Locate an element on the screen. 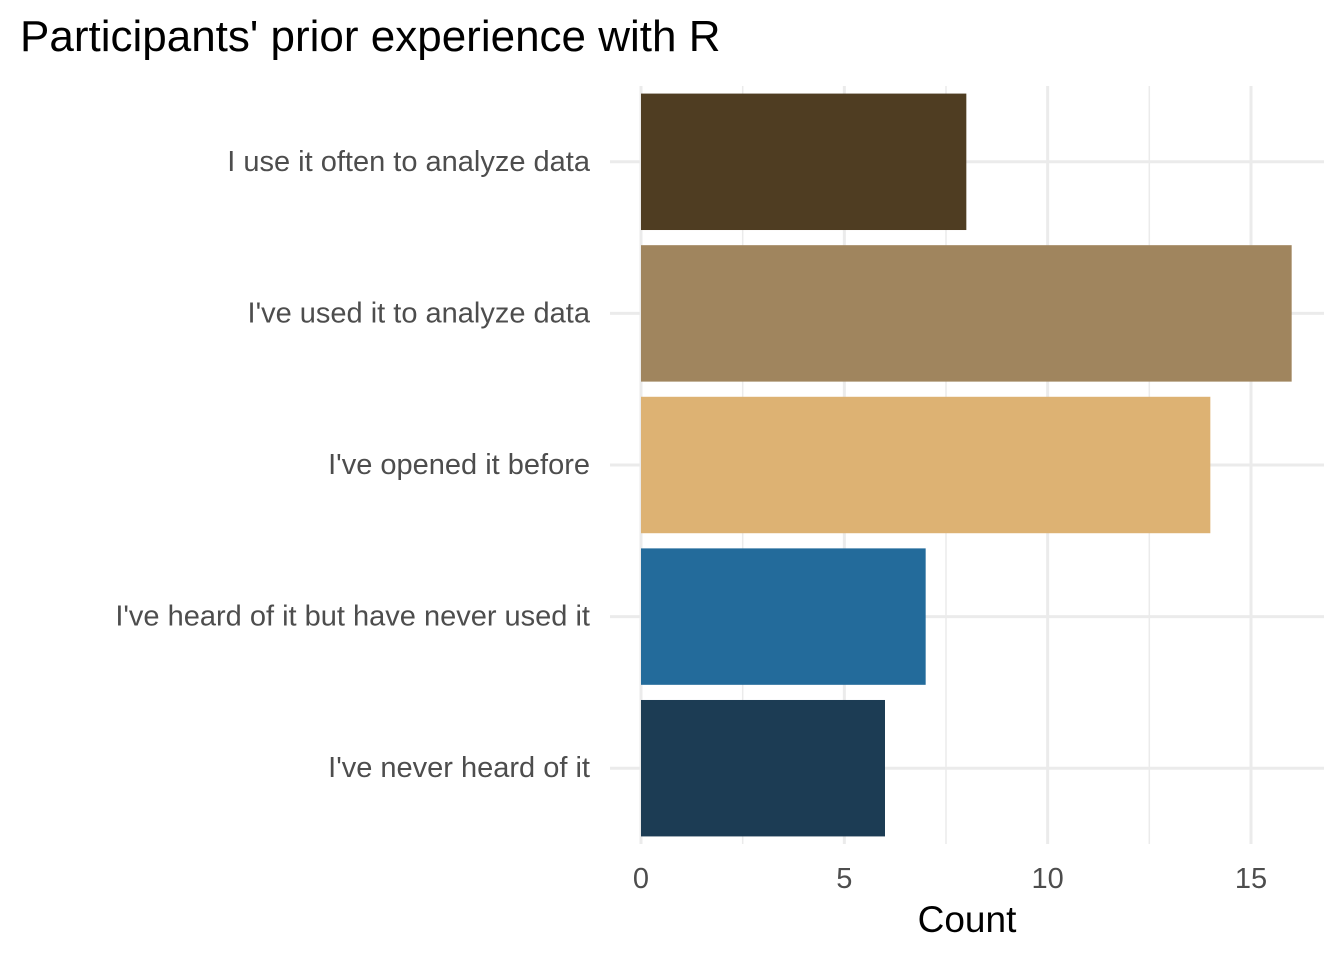 Image resolution: width=1344 pixels, height=960 pixels. category-label: I've heard of it but have never used it is located at coordinates (352, 617).